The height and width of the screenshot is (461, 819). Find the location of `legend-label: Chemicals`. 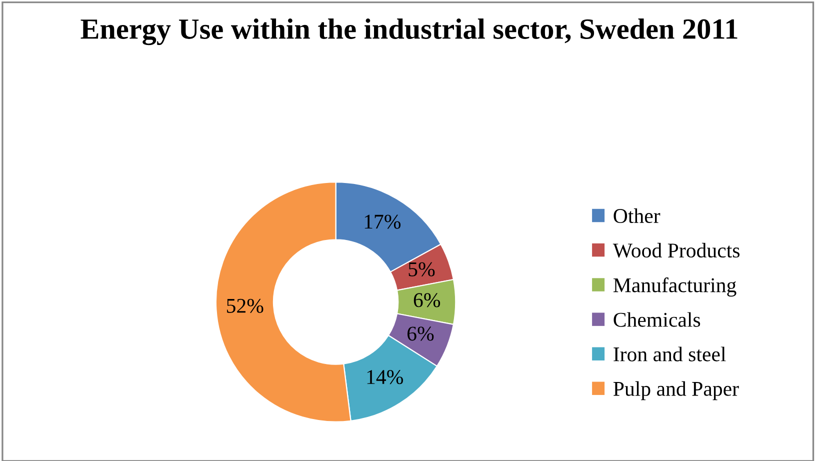

legend-label: Chemicals is located at coordinates (657, 319).